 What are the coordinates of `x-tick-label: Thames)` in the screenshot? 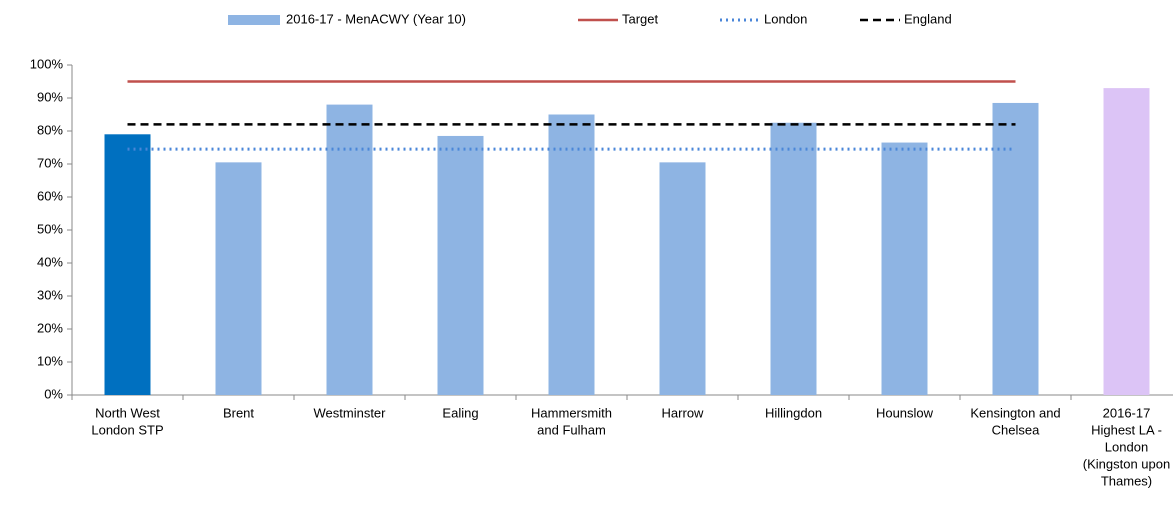 It's located at (1126, 480).